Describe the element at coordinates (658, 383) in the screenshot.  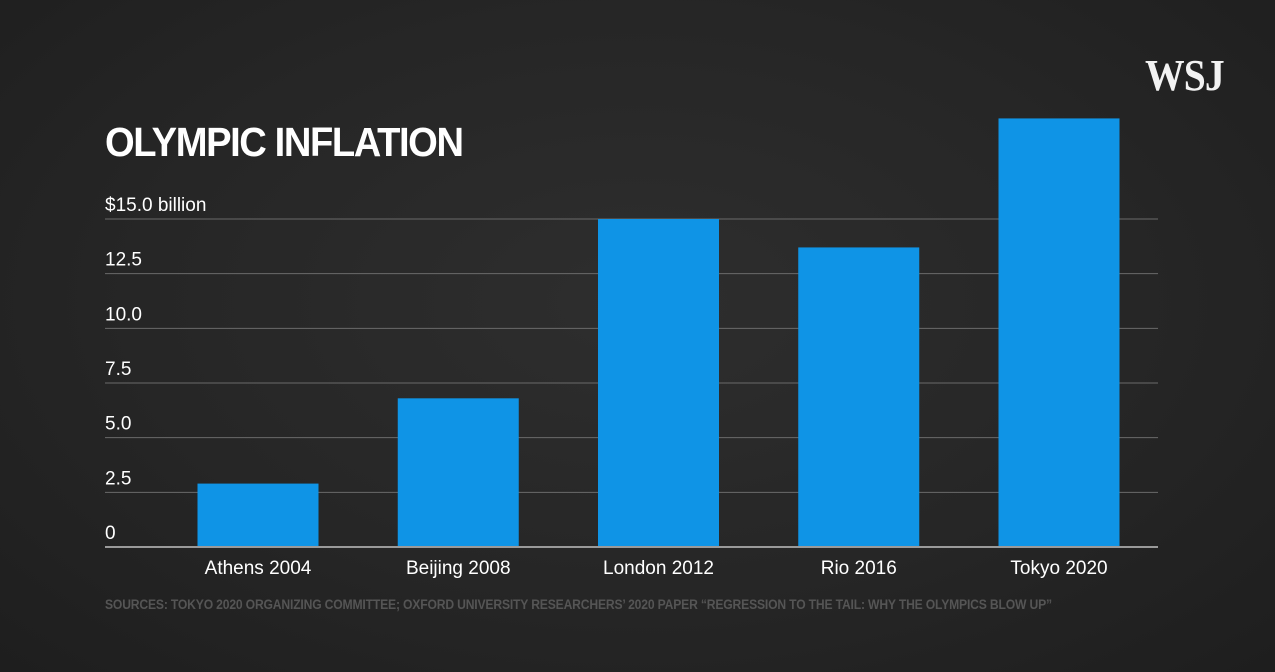
I see `bar-london-2012` at that location.